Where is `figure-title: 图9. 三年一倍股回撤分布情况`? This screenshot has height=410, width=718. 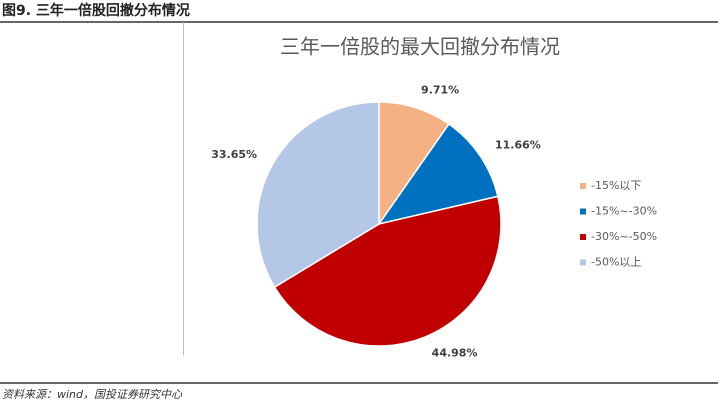 figure-title: 图9. 三年一倍股回撤分布情况 is located at coordinates (96, 10).